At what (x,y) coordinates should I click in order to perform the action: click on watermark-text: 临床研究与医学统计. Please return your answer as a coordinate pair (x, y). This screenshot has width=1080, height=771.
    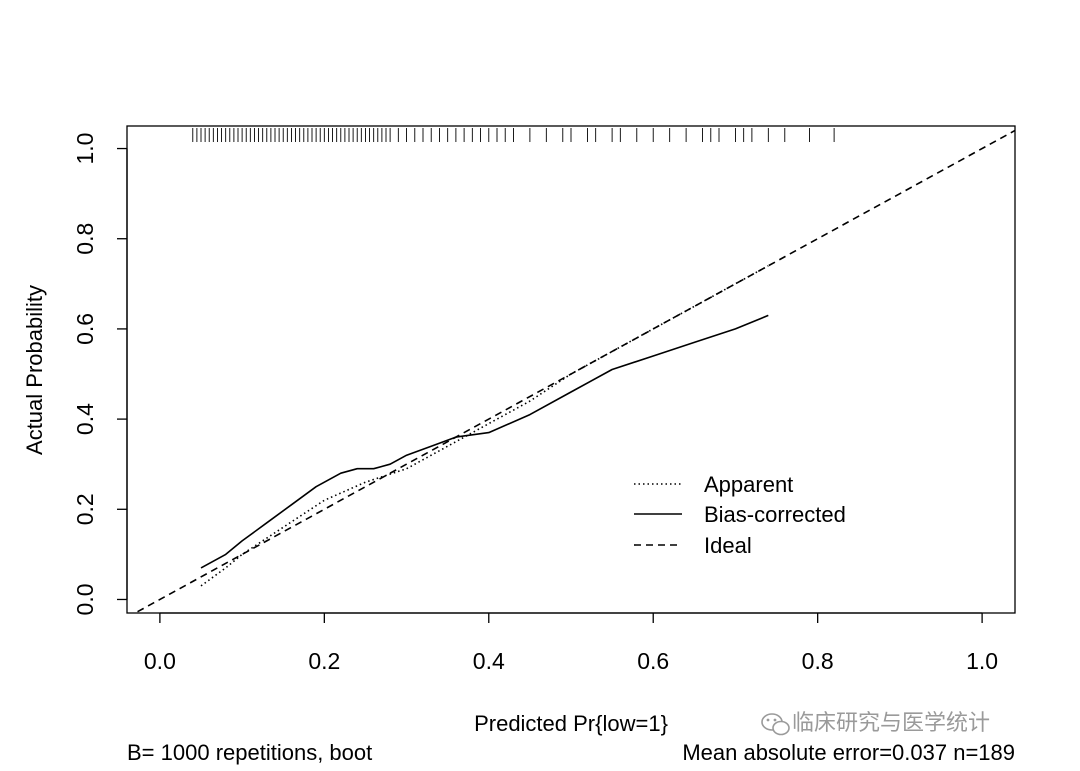
    Looking at the image, I should click on (891, 722).